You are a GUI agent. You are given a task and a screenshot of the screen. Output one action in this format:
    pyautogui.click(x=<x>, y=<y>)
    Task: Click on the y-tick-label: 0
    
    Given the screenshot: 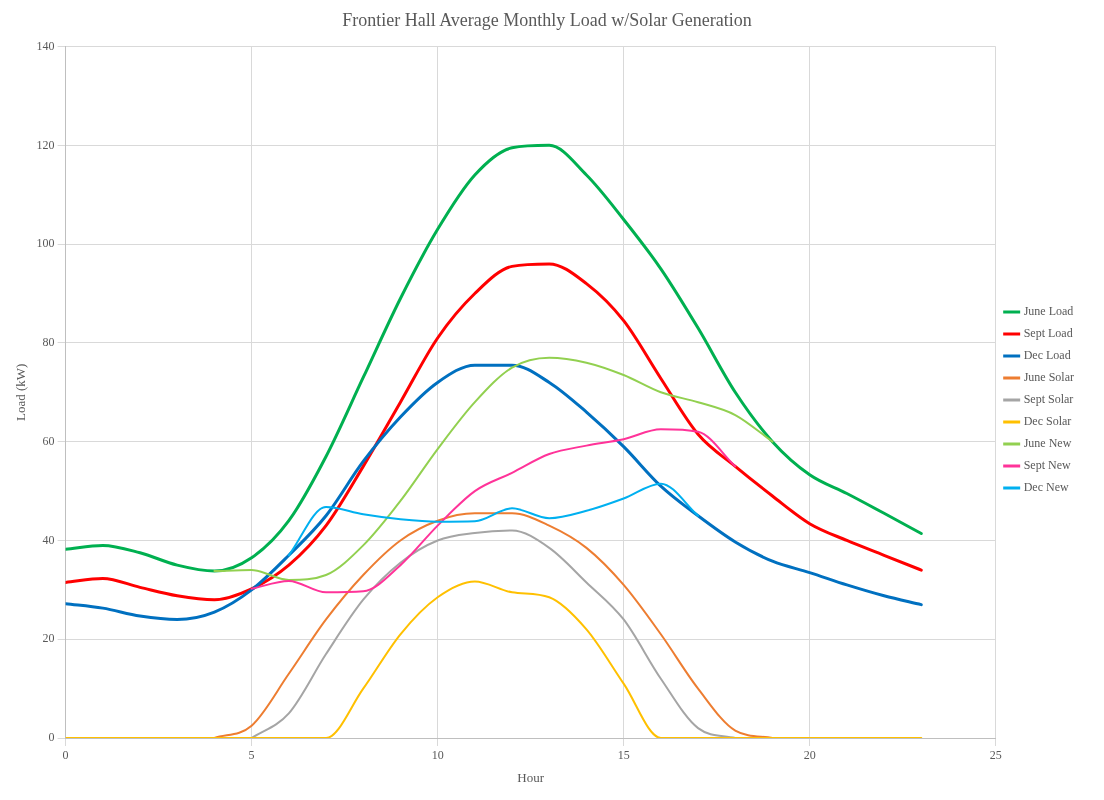 What is the action you would take?
    pyautogui.click(x=51, y=737)
    